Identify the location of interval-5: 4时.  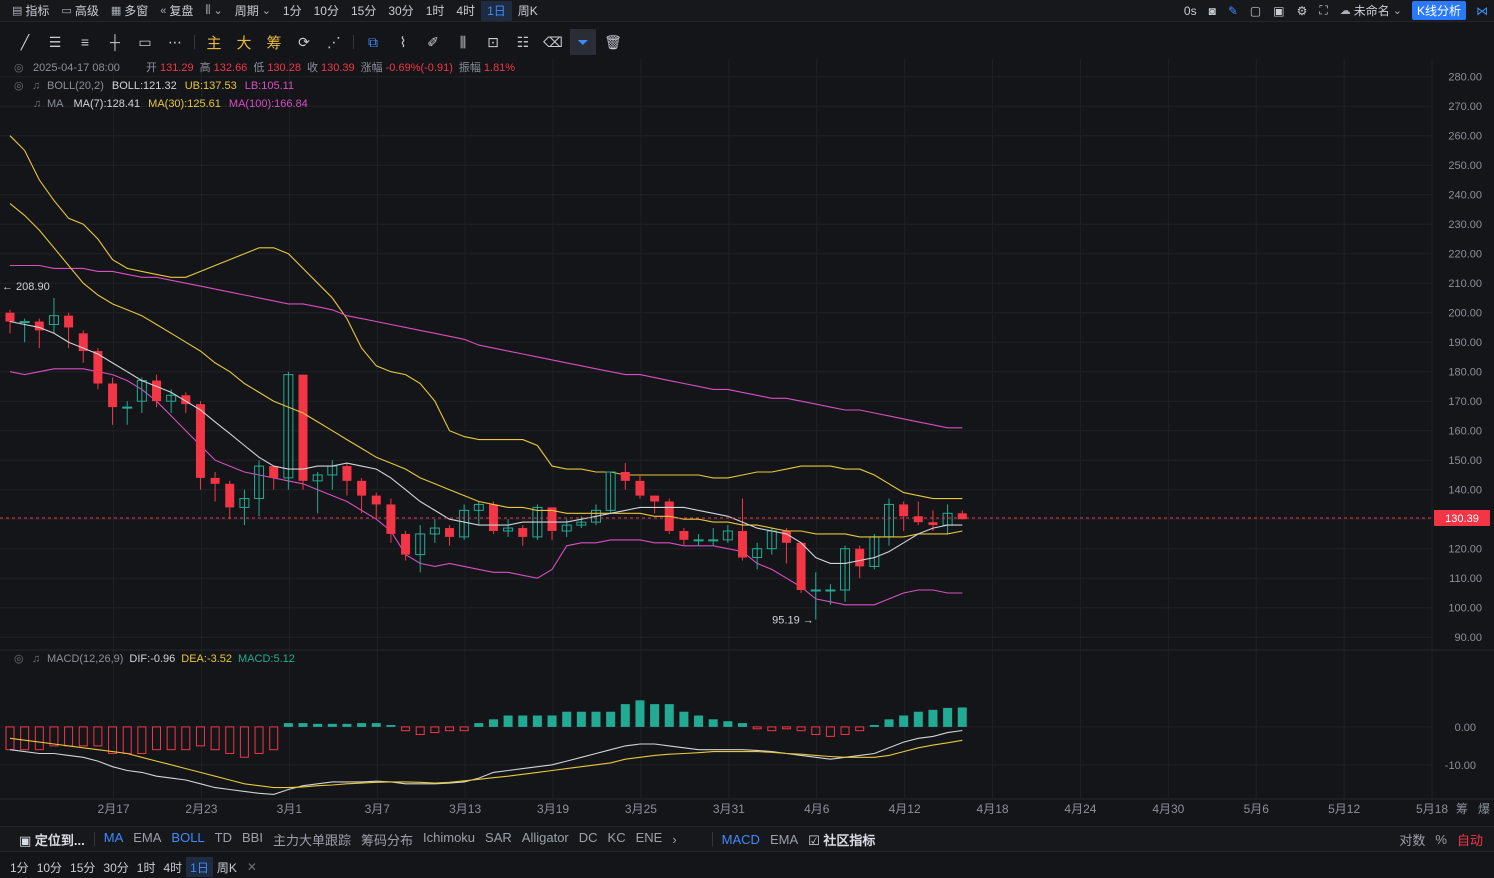
(466, 11).